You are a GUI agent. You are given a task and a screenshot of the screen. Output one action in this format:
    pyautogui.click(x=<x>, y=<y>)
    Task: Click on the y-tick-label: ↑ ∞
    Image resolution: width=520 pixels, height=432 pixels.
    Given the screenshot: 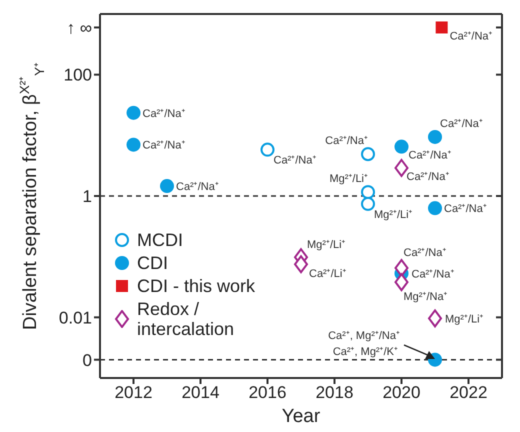 What is the action you would take?
    pyautogui.click(x=79, y=28)
    